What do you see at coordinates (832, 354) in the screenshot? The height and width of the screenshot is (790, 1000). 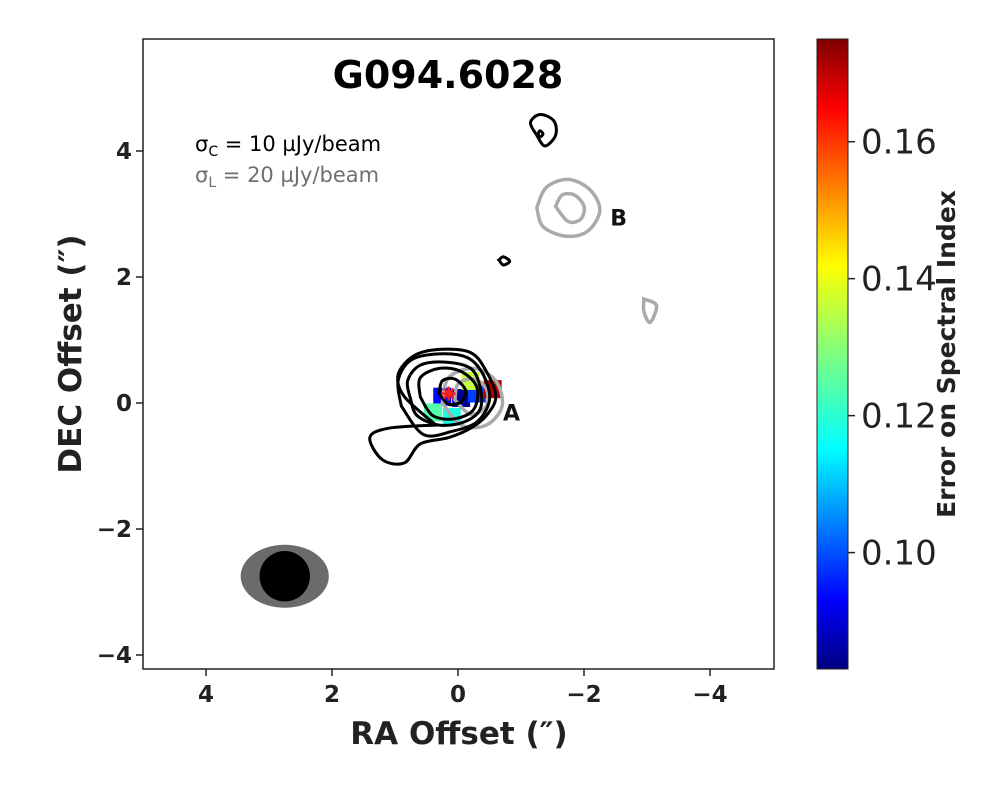 I see `colorbar` at bounding box center [832, 354].